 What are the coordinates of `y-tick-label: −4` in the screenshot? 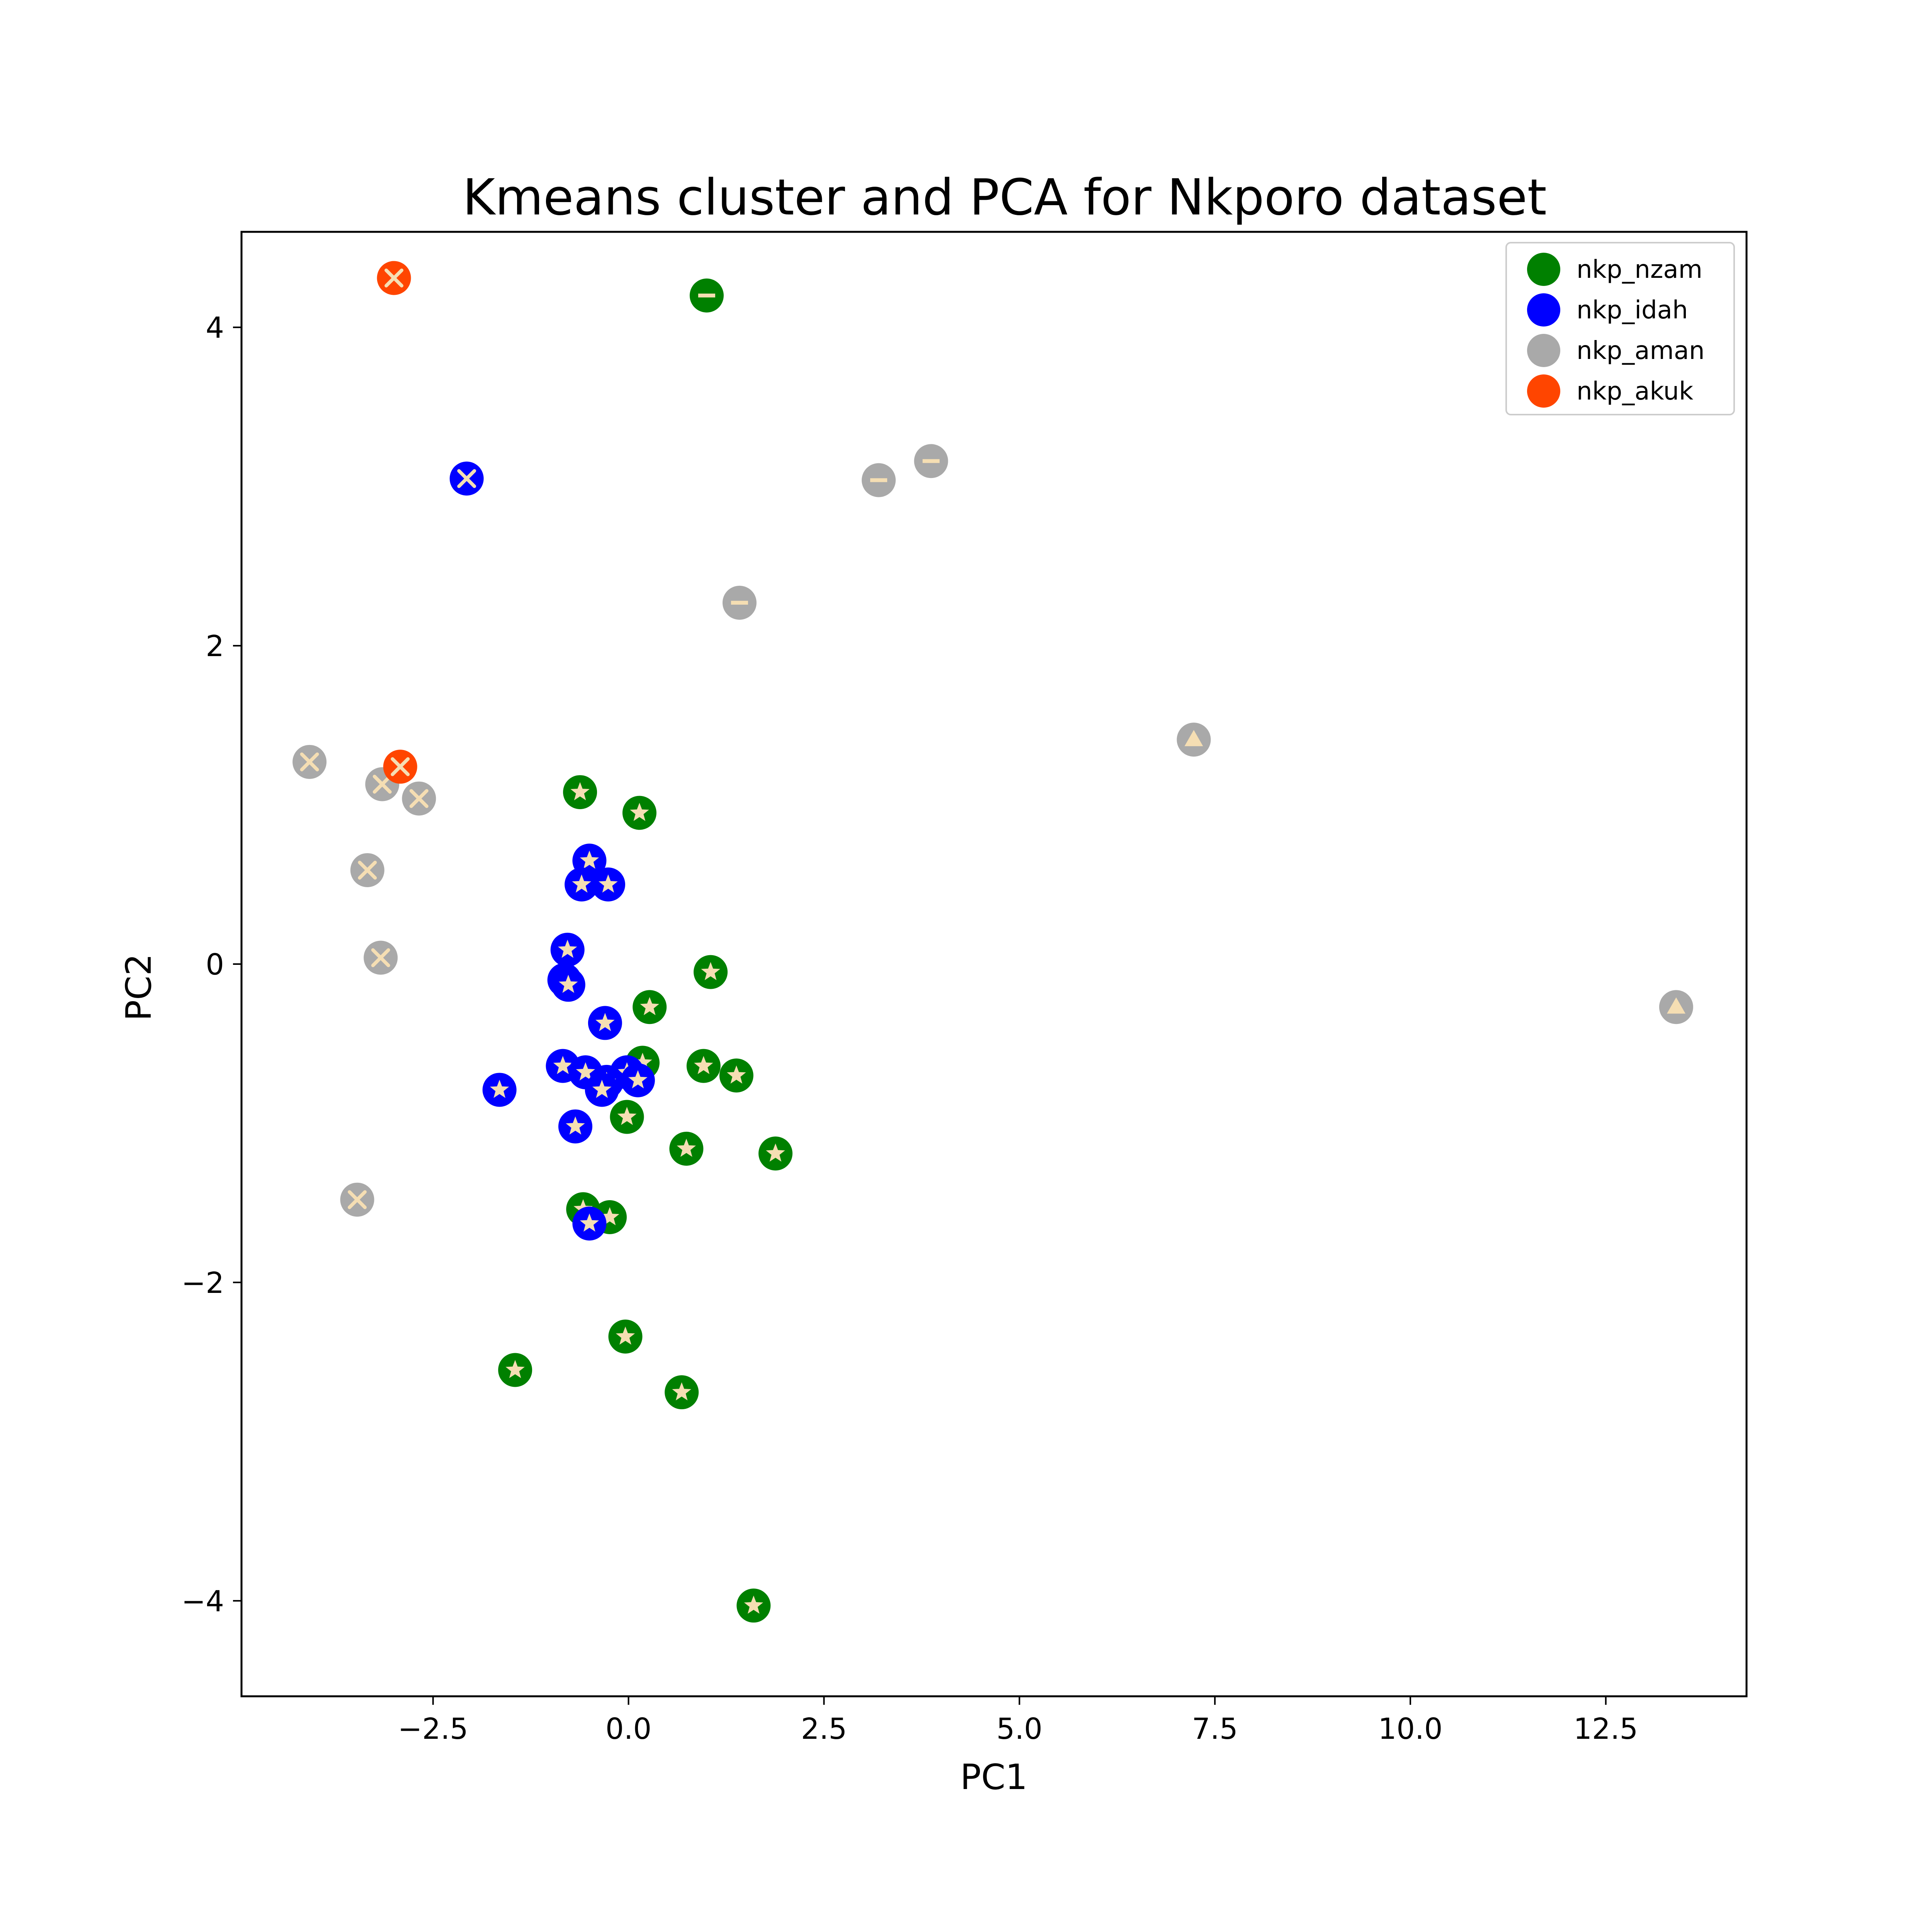 It's located at (202, 1601).